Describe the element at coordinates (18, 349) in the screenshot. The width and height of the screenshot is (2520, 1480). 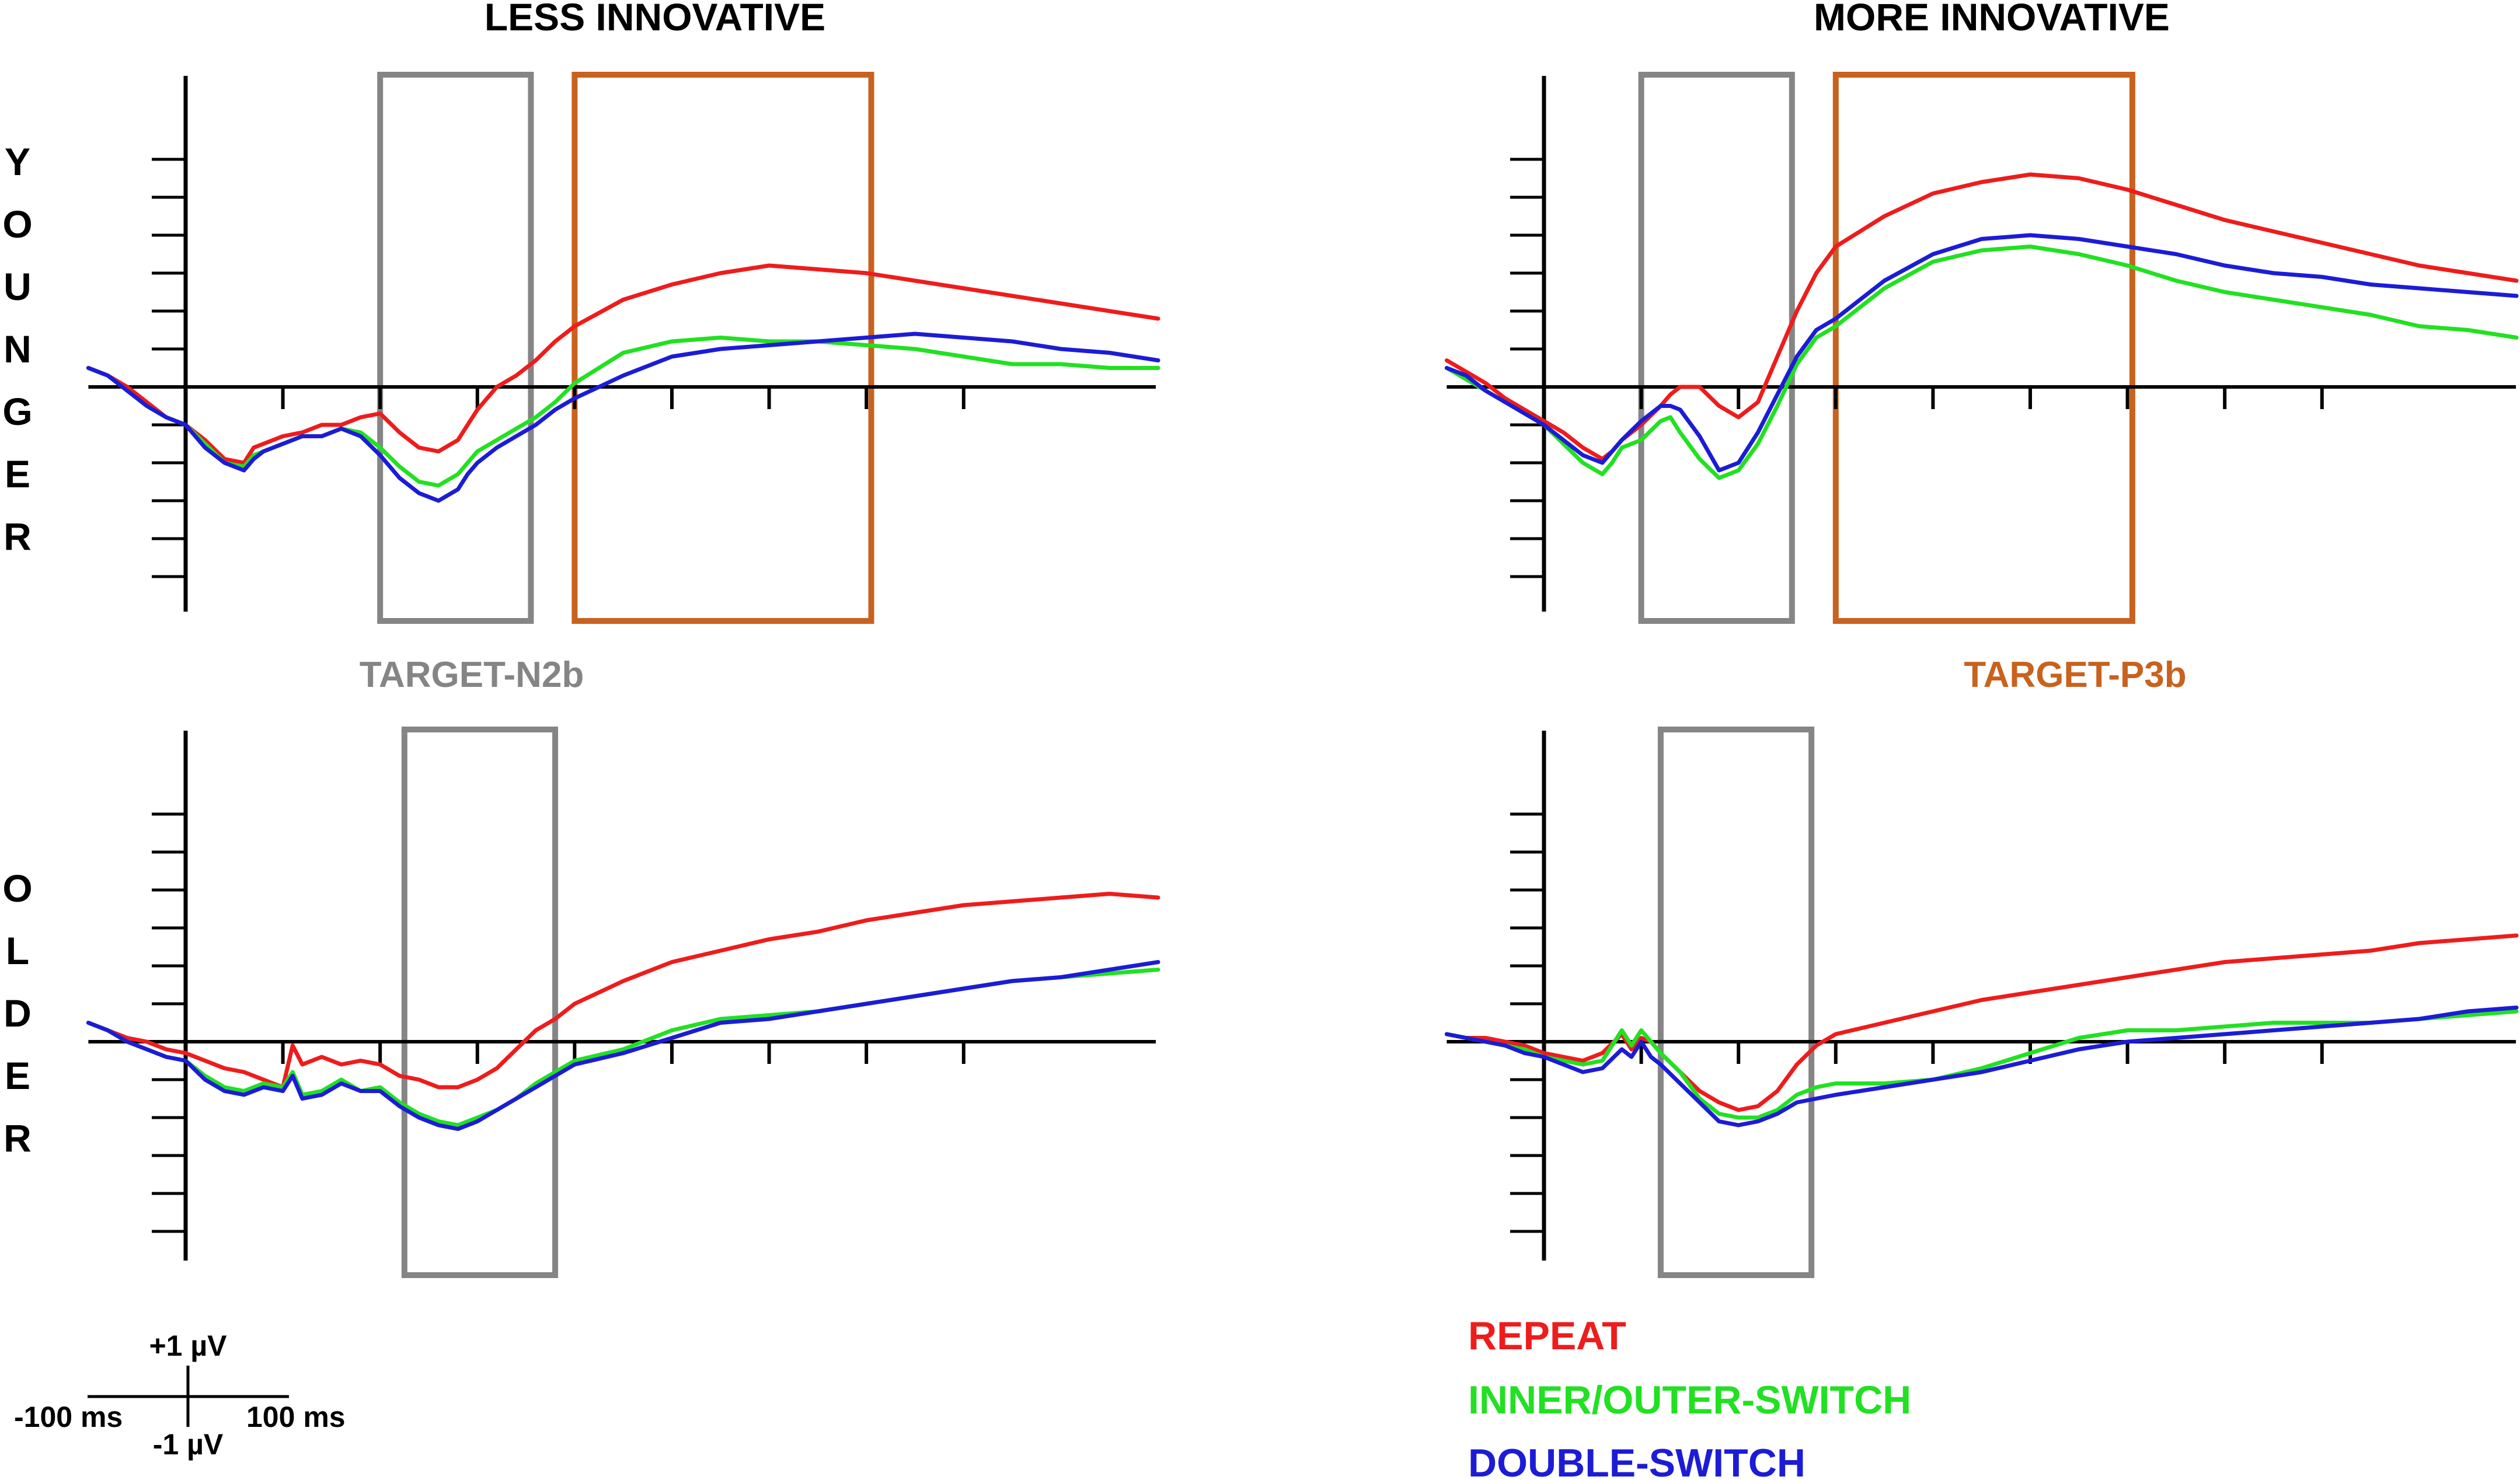
I see `row-label-letter: N` at that location.